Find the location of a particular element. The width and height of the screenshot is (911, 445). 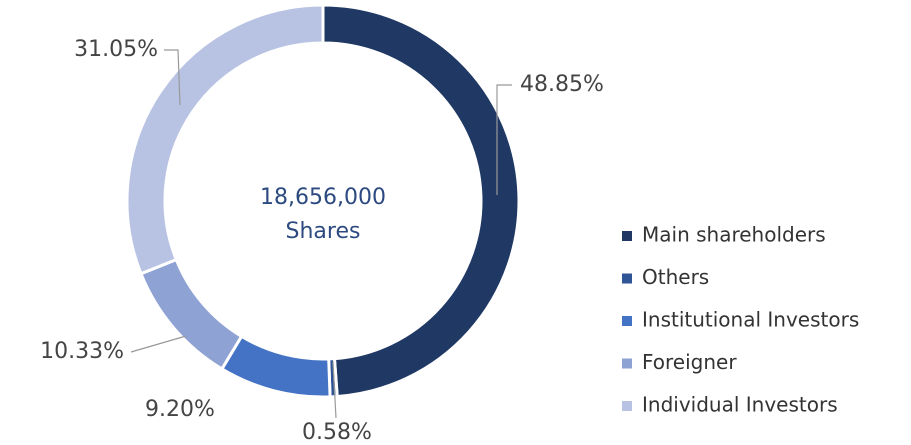

data-label: 48.85% is located at coordinates (562, 84).